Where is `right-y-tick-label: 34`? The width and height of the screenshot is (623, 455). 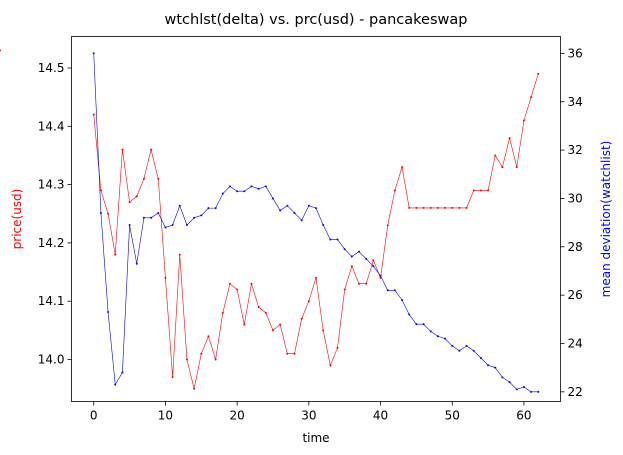 right-y-tick-label: 34 is located at coordinates (575, 102).